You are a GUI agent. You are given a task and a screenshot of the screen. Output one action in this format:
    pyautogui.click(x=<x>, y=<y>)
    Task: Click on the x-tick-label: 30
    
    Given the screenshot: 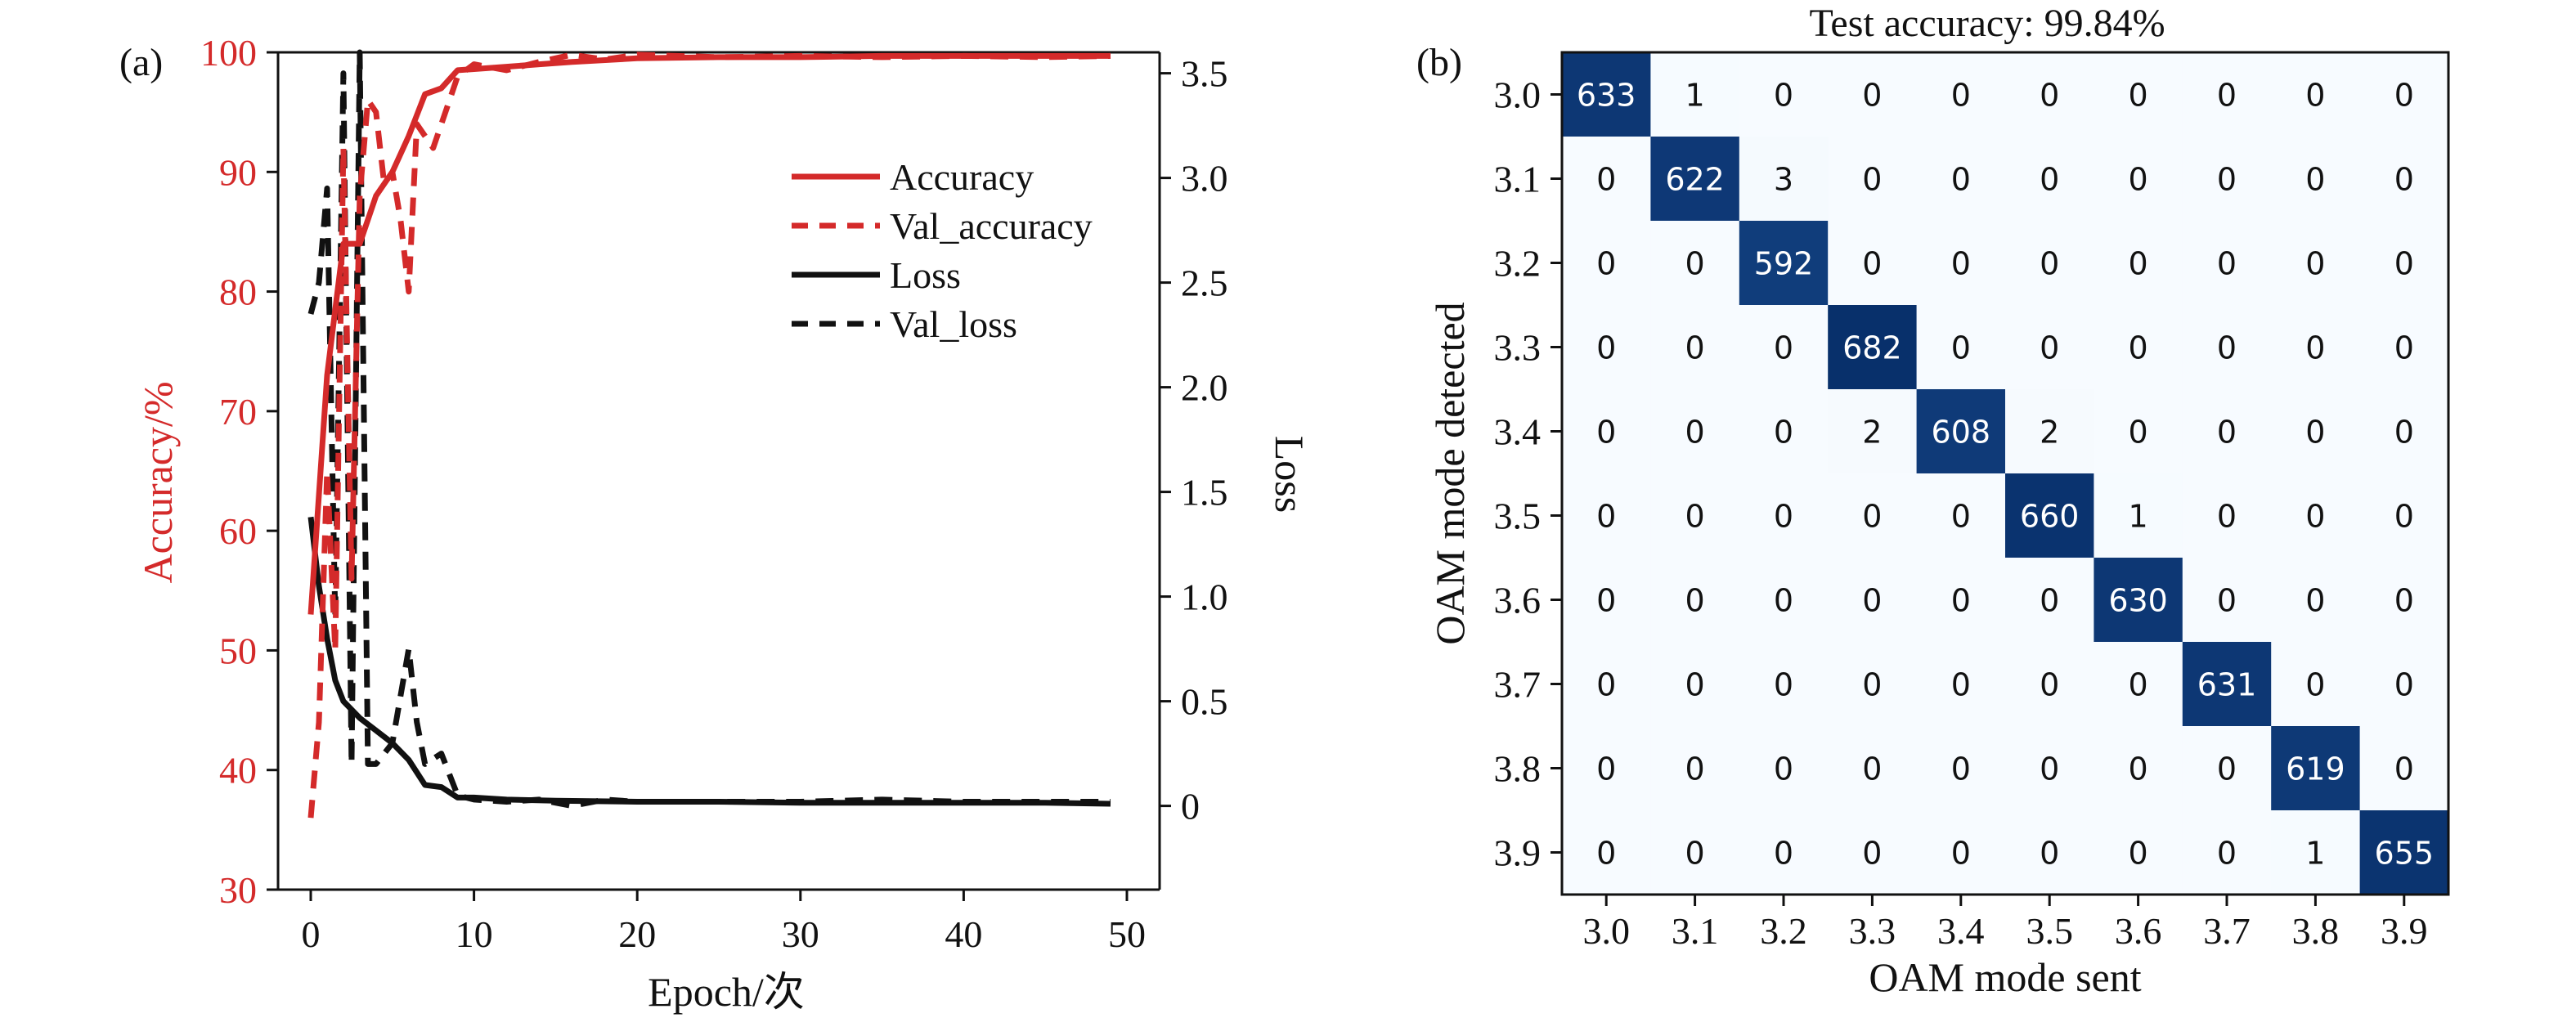 What is the action you would take?
    pyautogui.click(x=800, y=934)
    